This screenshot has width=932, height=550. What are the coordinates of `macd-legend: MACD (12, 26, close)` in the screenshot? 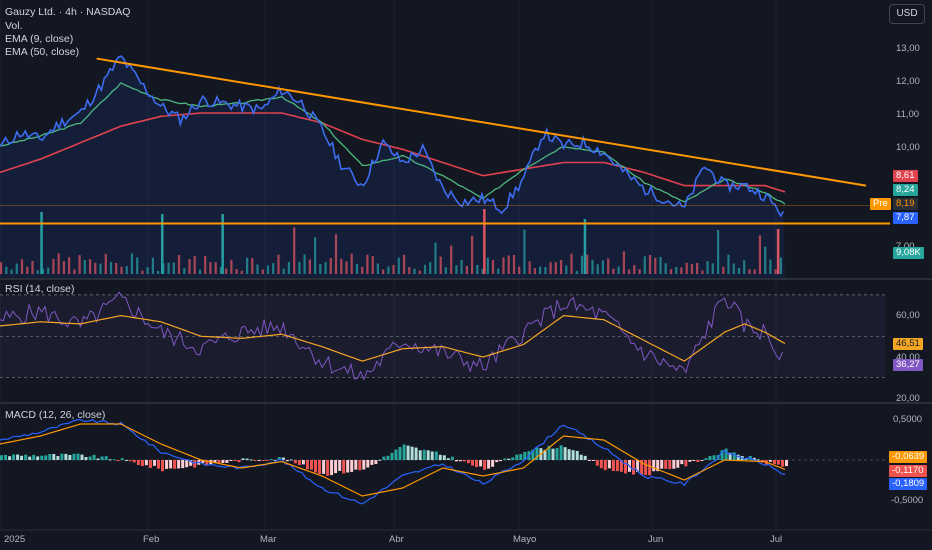 It's located at (55, 415).